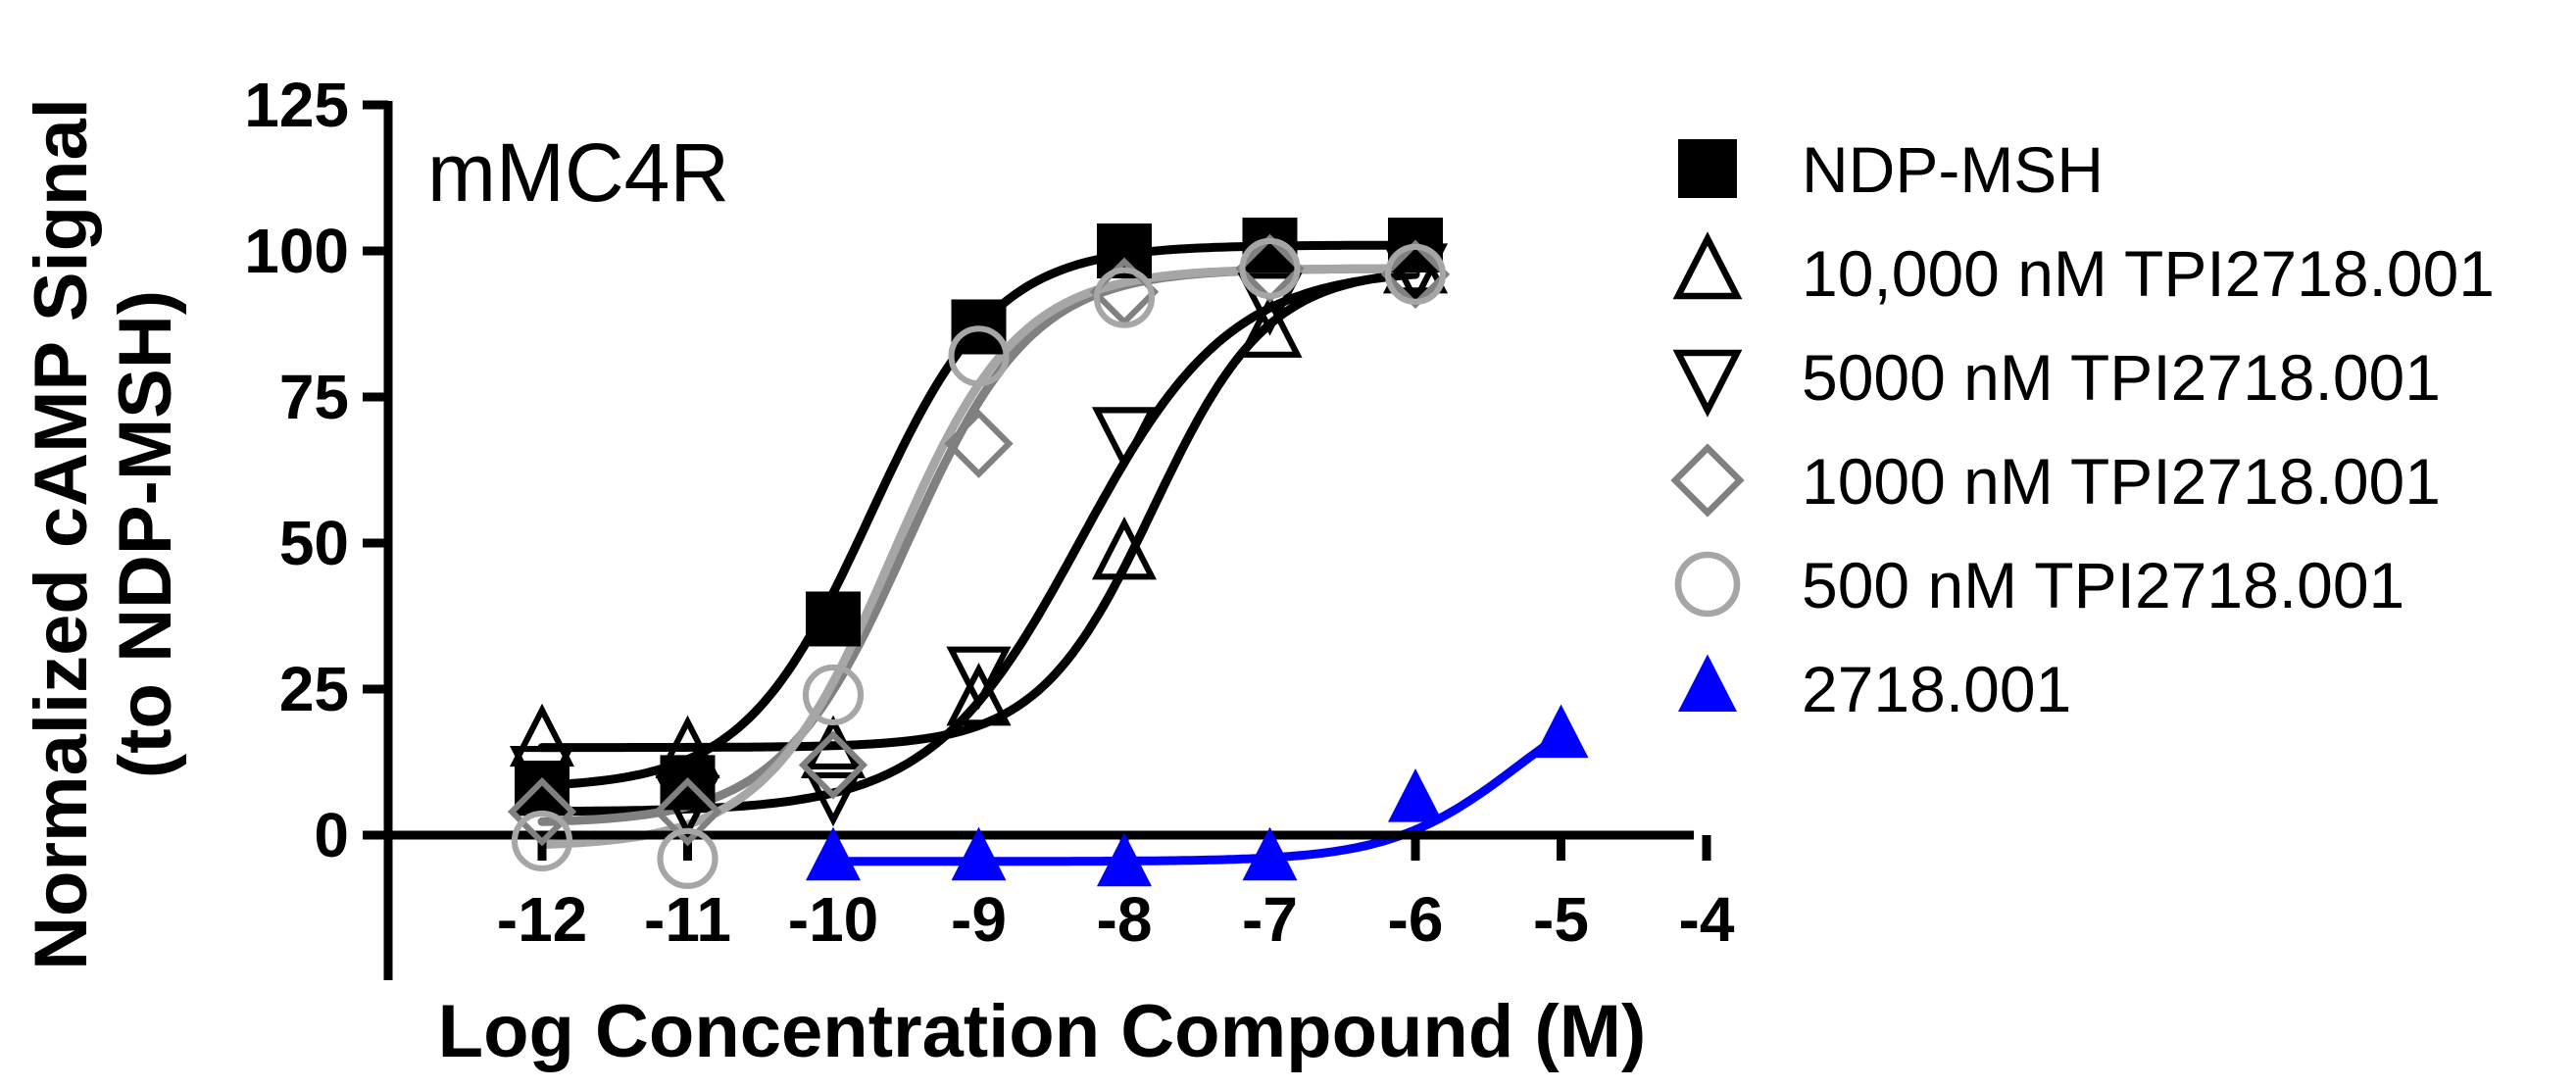 This screenshot has width=2576, height=1089. I want to click on x-tick-label: -12, so click(542, 919).